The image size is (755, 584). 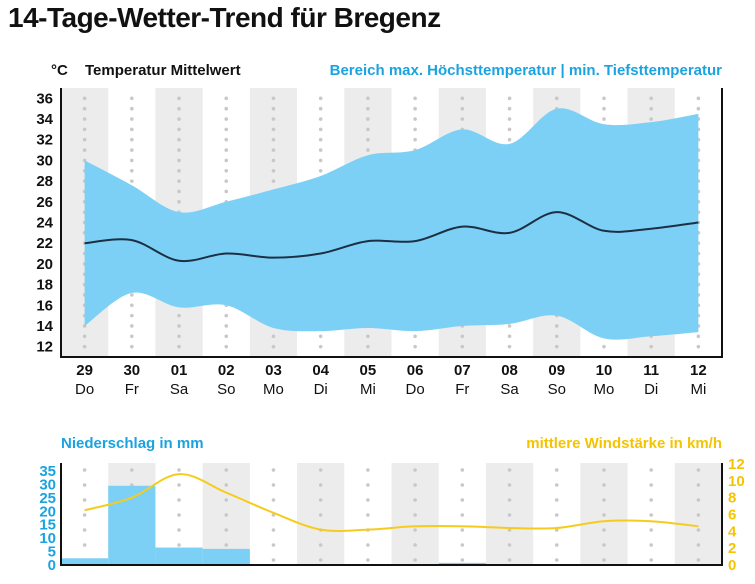 What do you see at coordinates (698, 389) in the screenshot?
I see `x-tick-weekday: Mi` at bounding box center [698, 389].